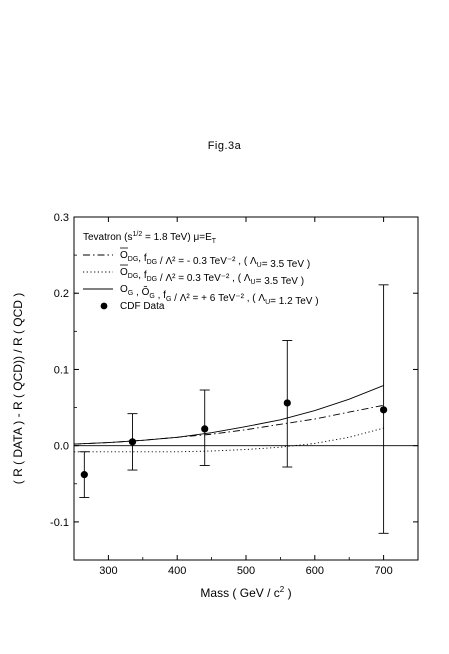 This screenshot has height=654, width=449. Describe the element at coordinates (383, 571) in the screenshot. I see `x-tick-label: 700` at that location.